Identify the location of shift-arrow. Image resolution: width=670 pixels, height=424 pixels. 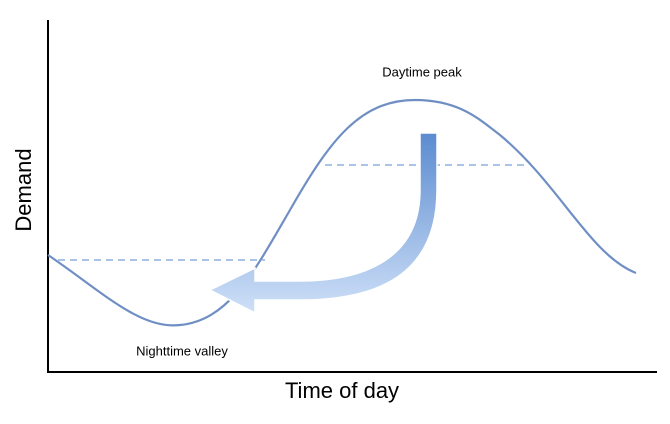
(323, 223).